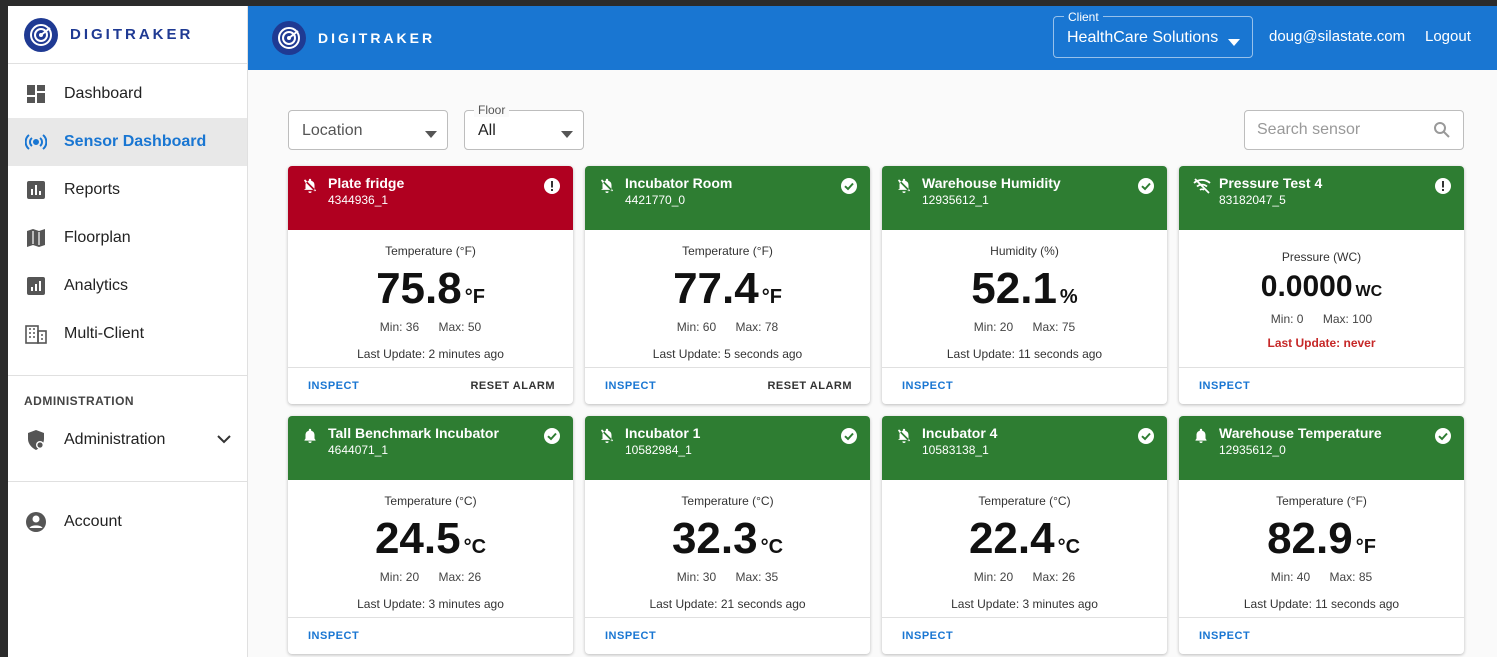 The image size is (1497, 657). What do you see at coordinates (991, 183) in the screenshot?
I see `sensor-name: Warehouse Humidity` at bounding box center [991, 183].